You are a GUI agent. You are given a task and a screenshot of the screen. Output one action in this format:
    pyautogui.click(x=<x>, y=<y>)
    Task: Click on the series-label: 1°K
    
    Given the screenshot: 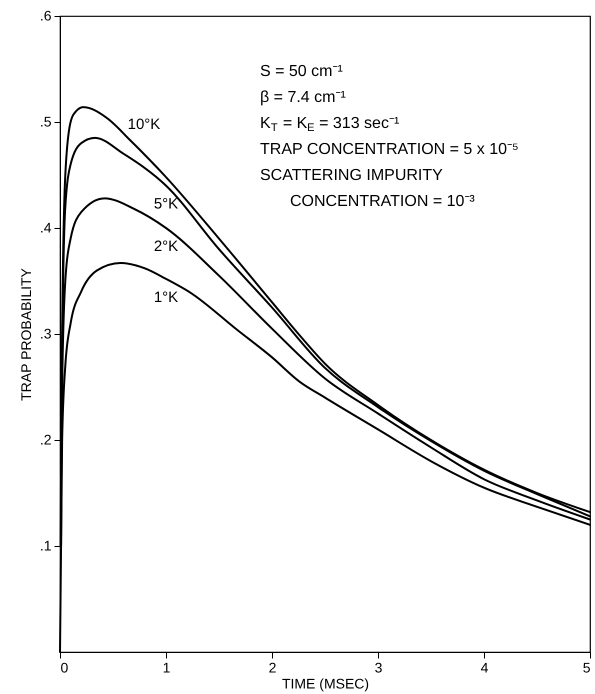 What is the action you would take?
    pyautogui.click(x=166, y=297)
    